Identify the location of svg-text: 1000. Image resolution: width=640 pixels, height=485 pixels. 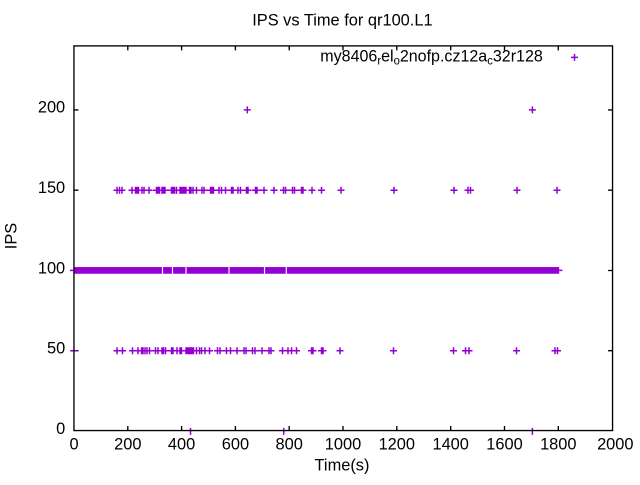
(343, 445).